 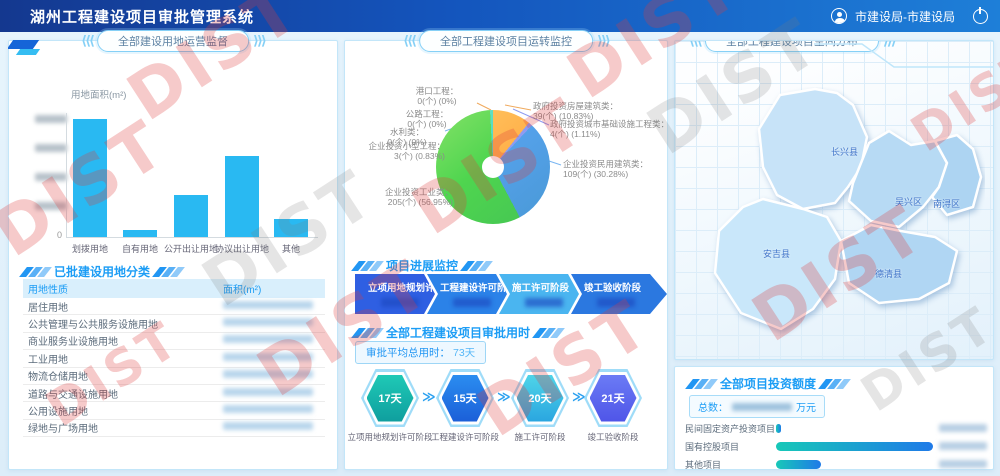 What do you see at coordinates (813, 149) in the screenshot?
I see `map-region-changxing` at bounding box center [813, 149].